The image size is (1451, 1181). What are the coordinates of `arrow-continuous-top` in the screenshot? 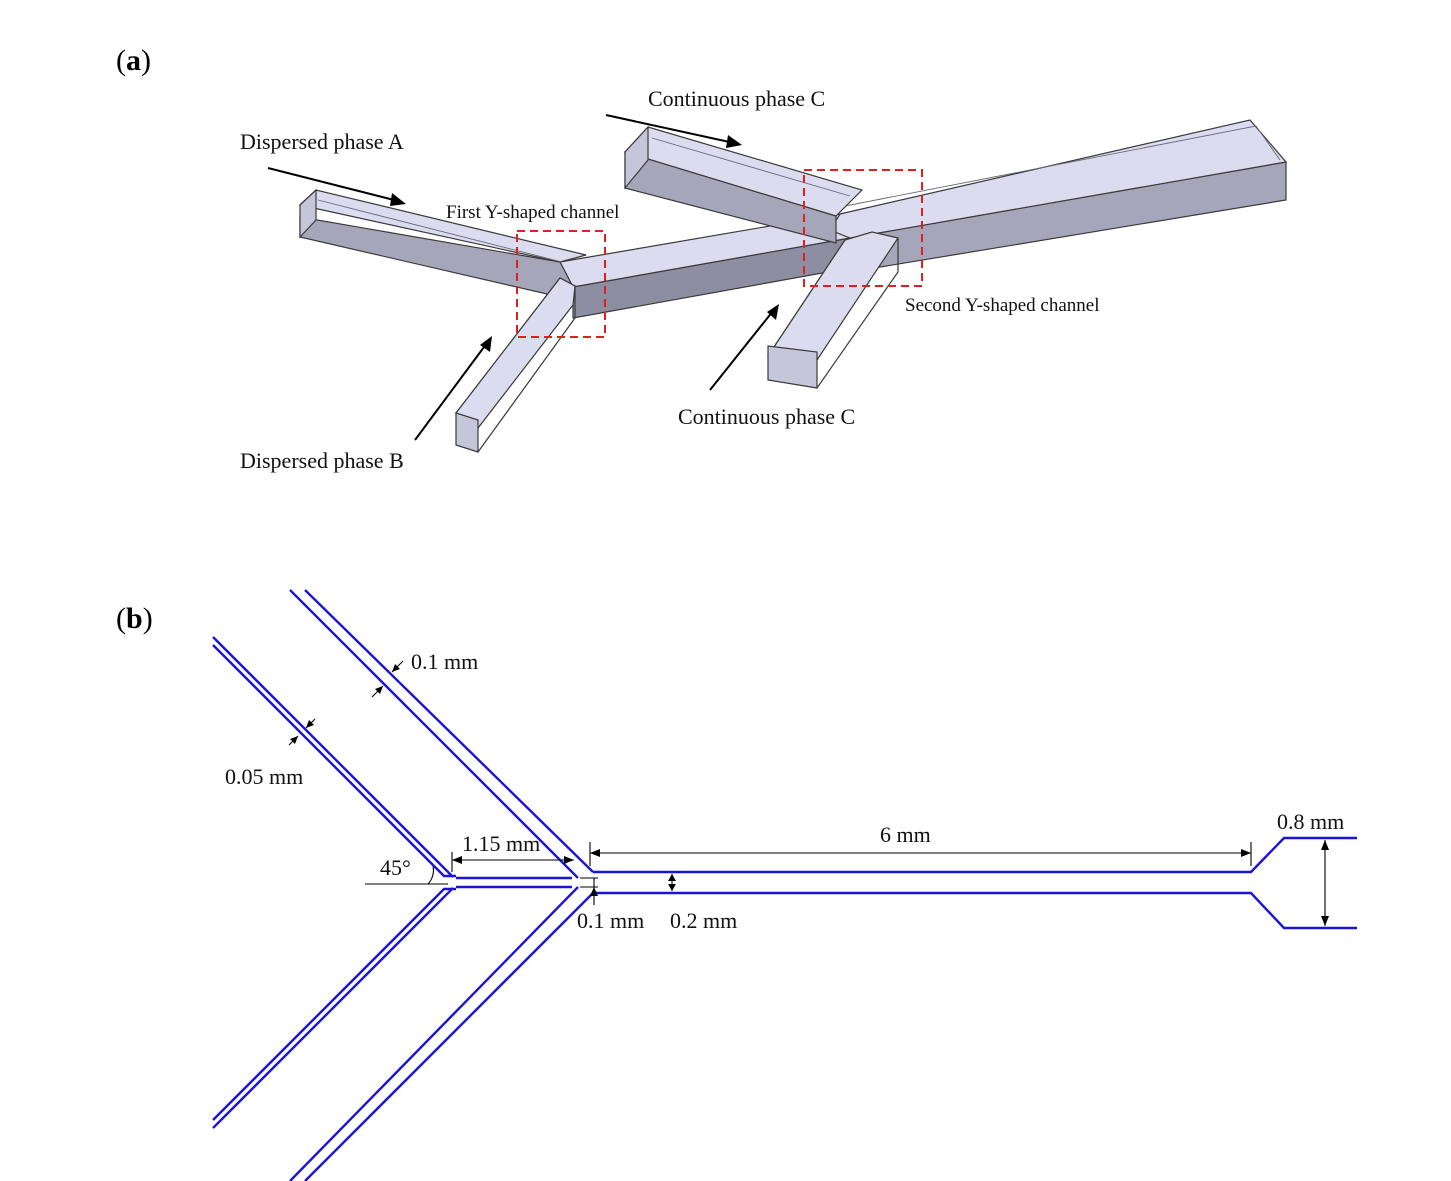 It's located at (673, 131).